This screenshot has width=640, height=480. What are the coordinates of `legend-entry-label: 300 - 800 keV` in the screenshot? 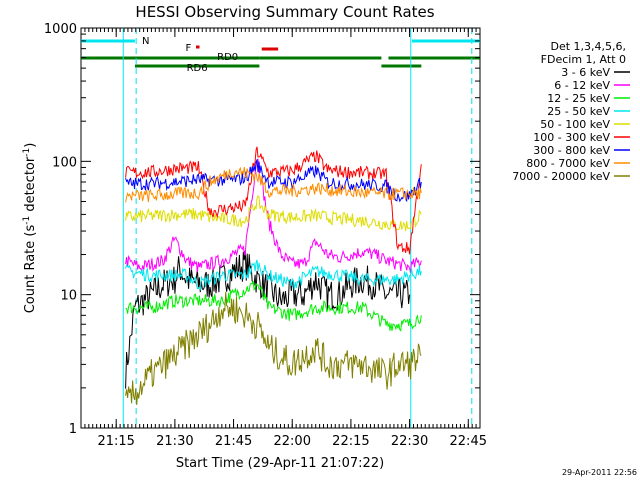 It's located at (571, 150).